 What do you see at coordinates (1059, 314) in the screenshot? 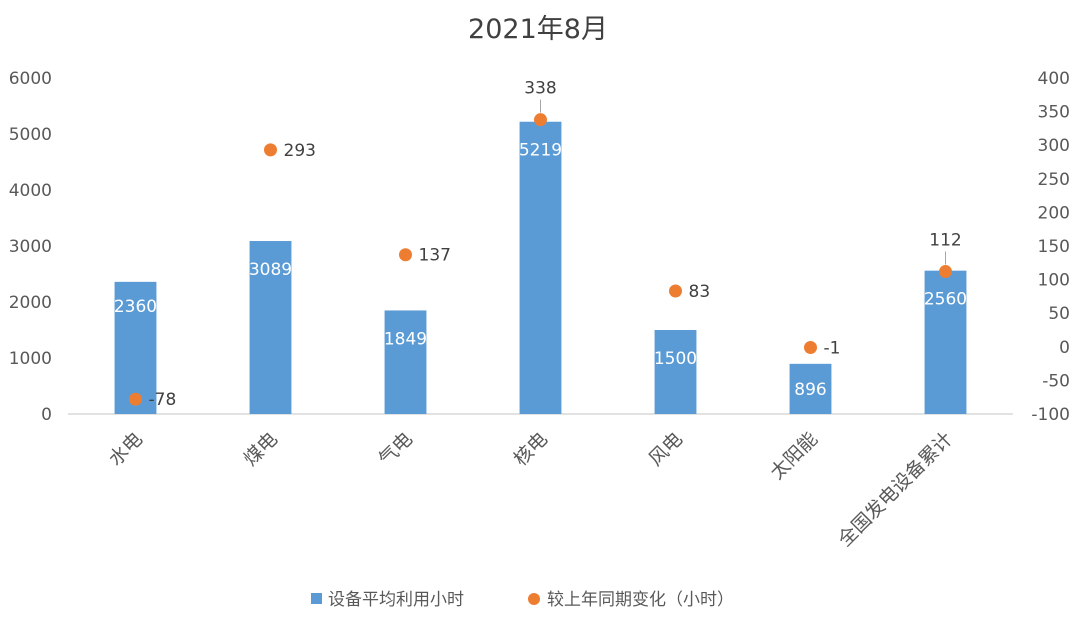
I see `y-right-tick-label: 50` at bounding box center [1059, 314].